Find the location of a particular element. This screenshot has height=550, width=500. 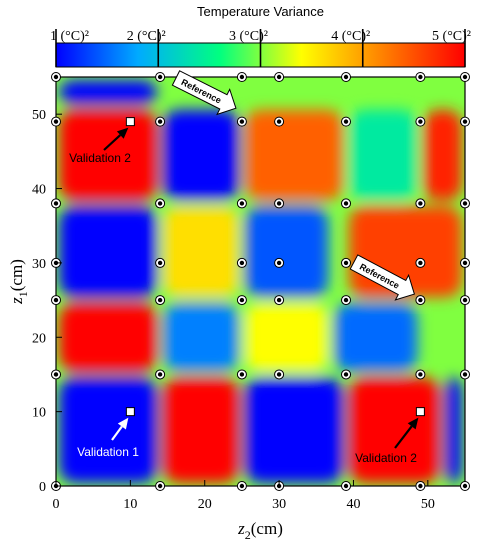

x-axis: 0 10 20 30 40 50 is located at coordinates (244, 496).